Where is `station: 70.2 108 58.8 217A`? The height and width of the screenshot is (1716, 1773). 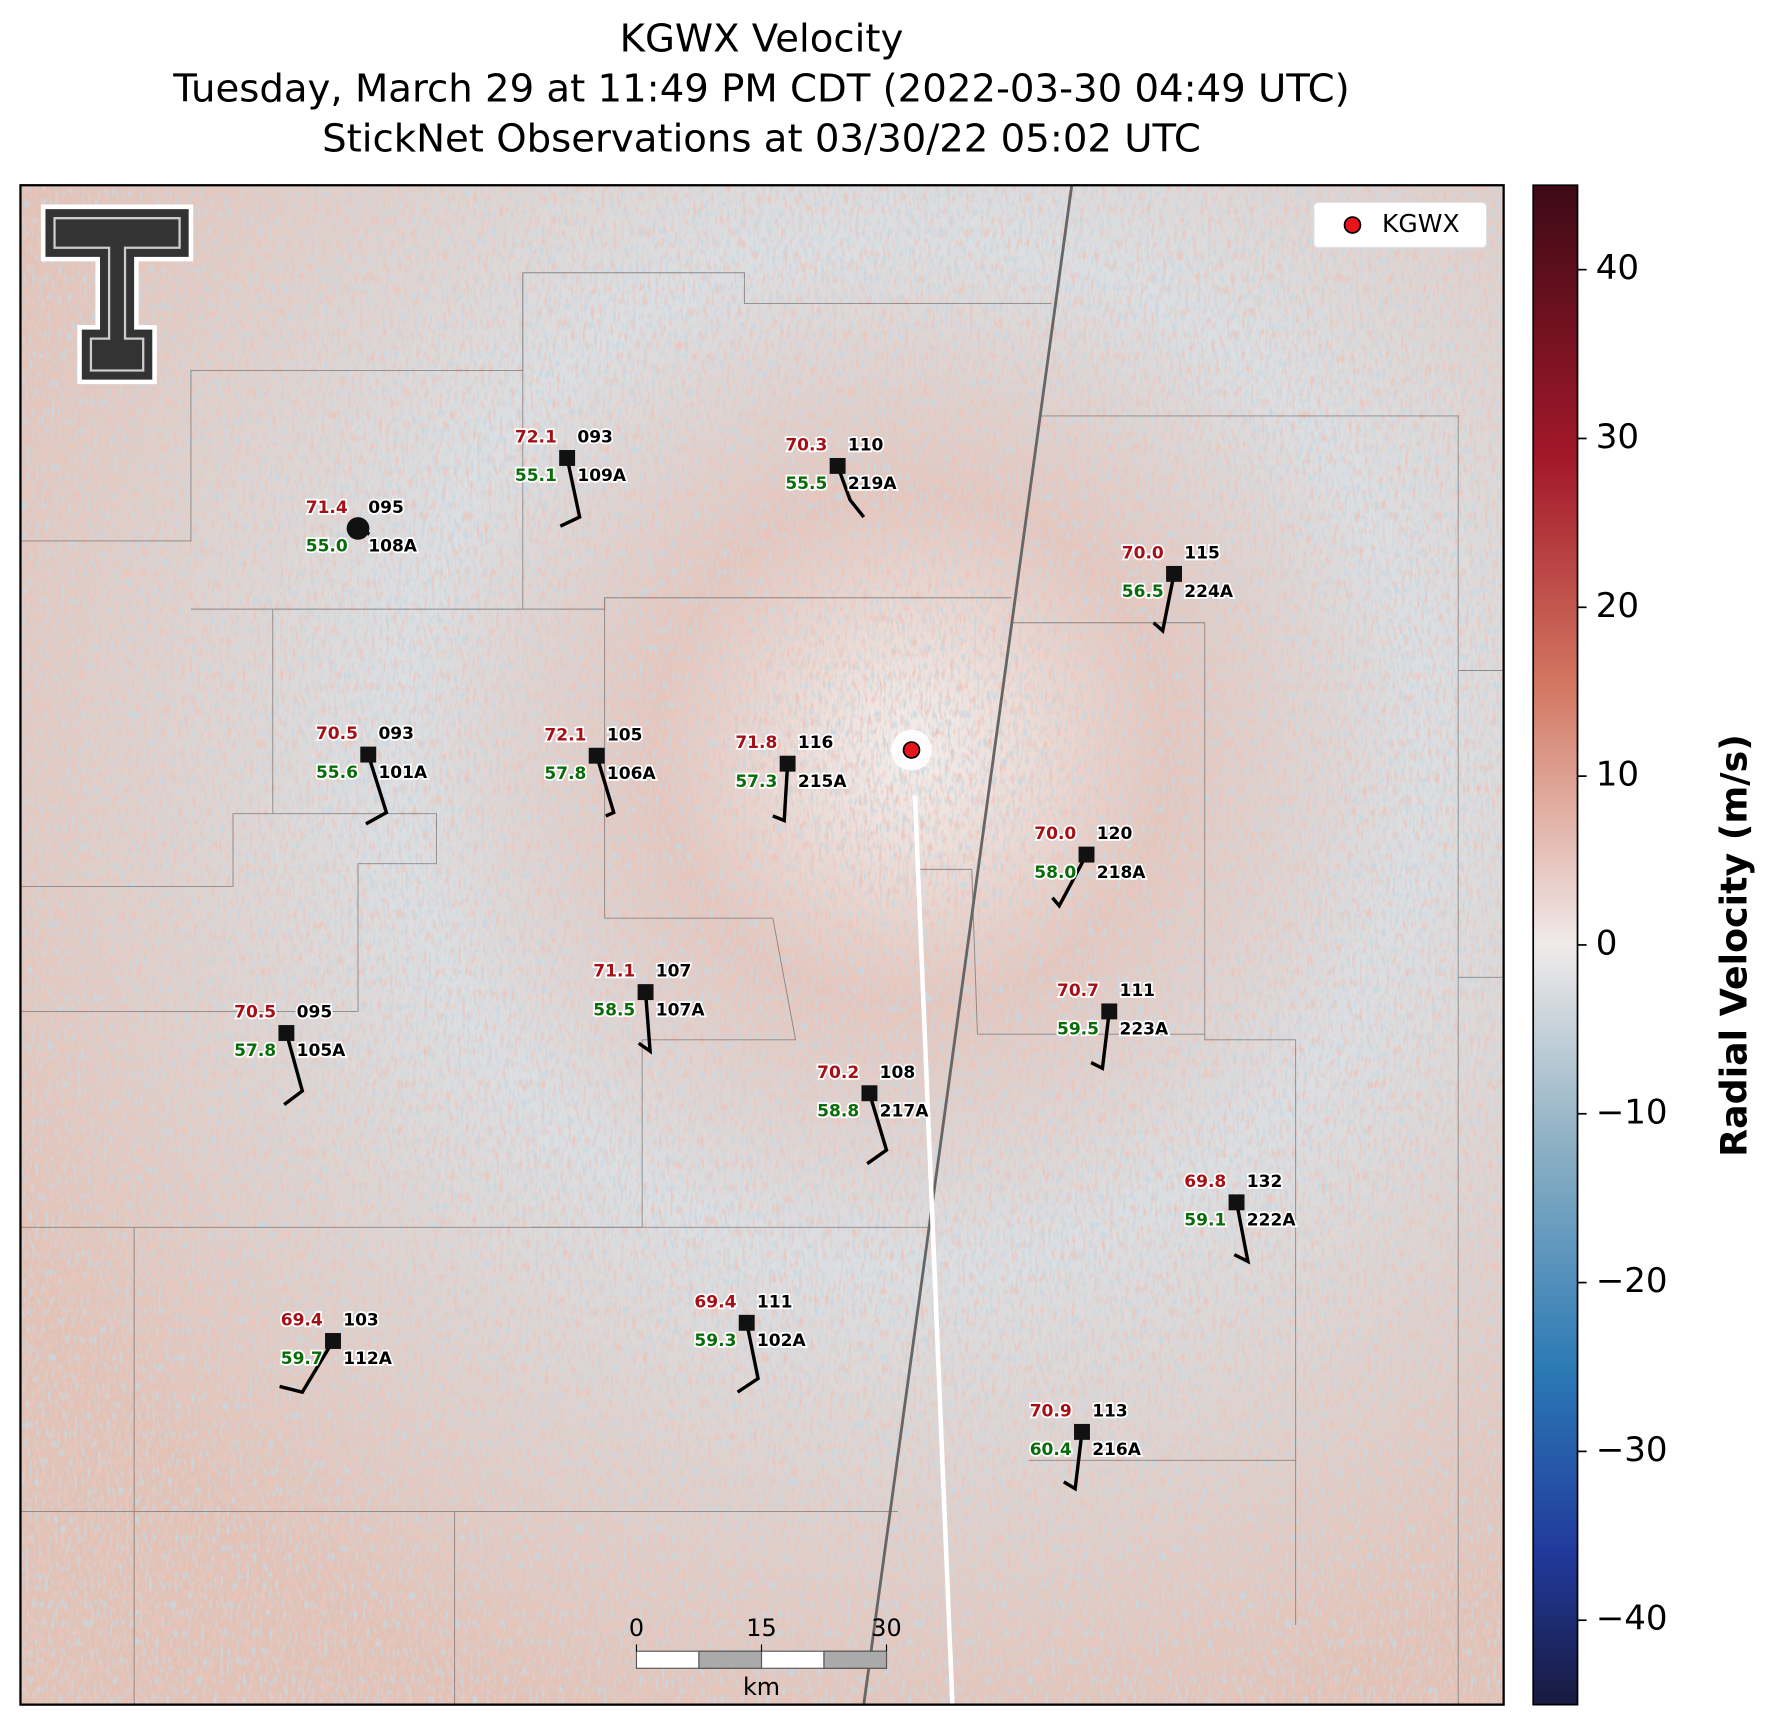 station: 70.2 108 58.8 217A is located at coordinates (873, 1113).